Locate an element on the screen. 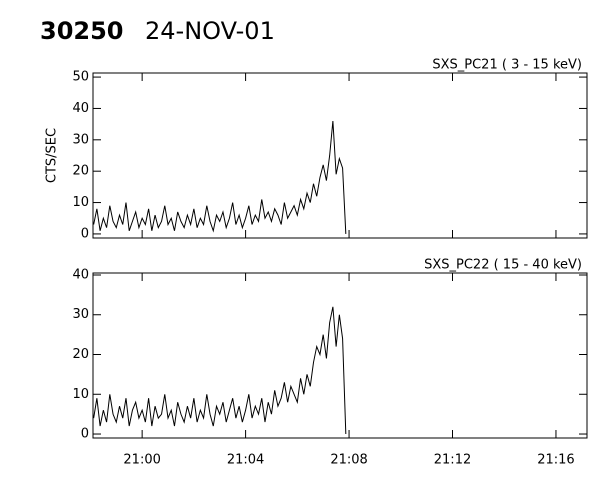  y-tick-label: 50 is located at coordinates (80, 77).